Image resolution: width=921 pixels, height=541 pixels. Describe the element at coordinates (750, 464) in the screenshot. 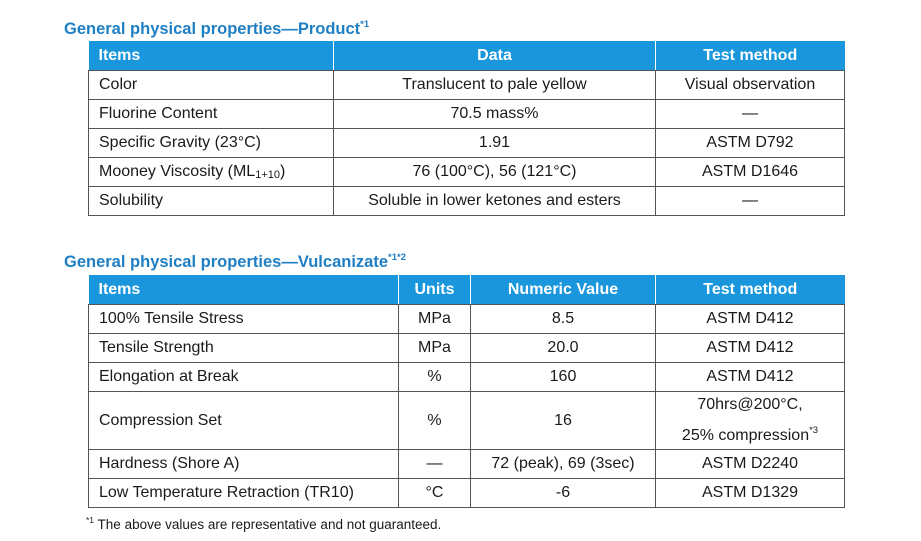

I see `test-method-cell: ASTM D2240` at that location.